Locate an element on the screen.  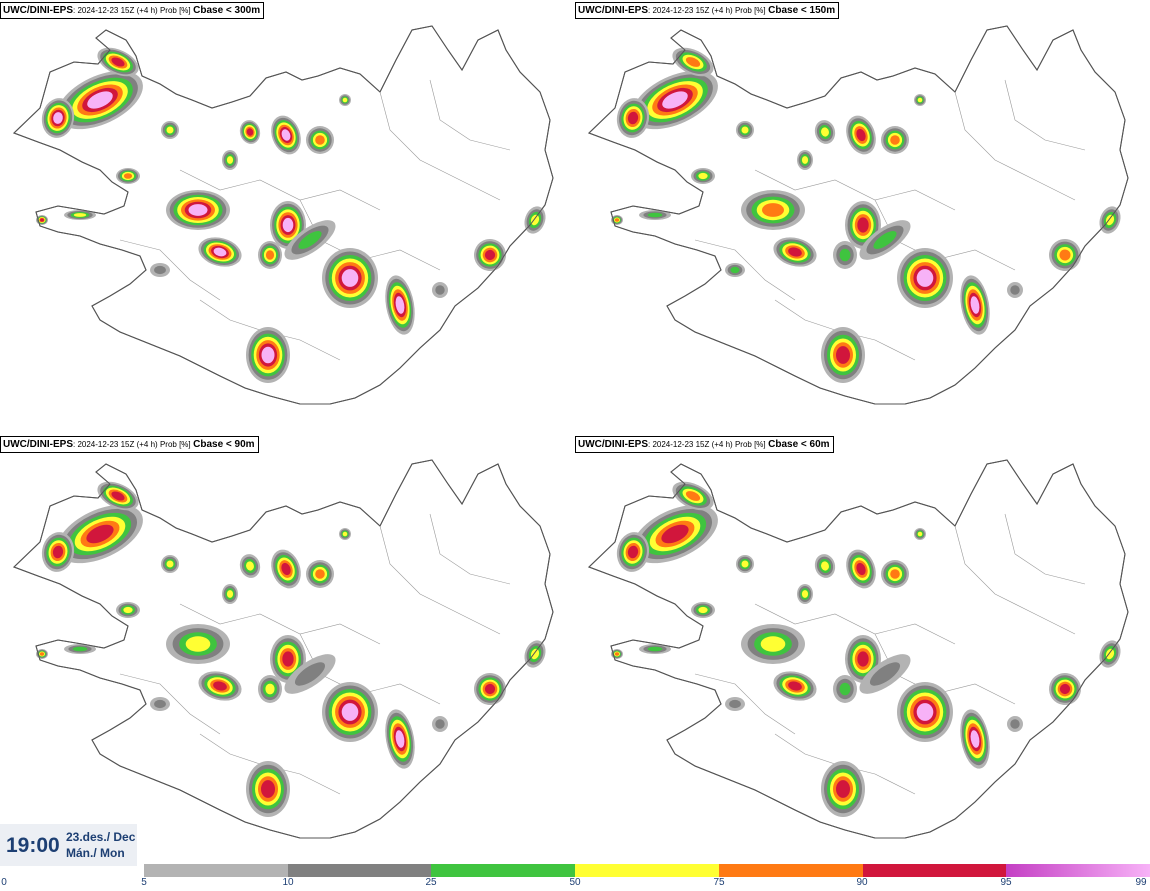
legend-tick: 50 is located at coordinates (575, 882).